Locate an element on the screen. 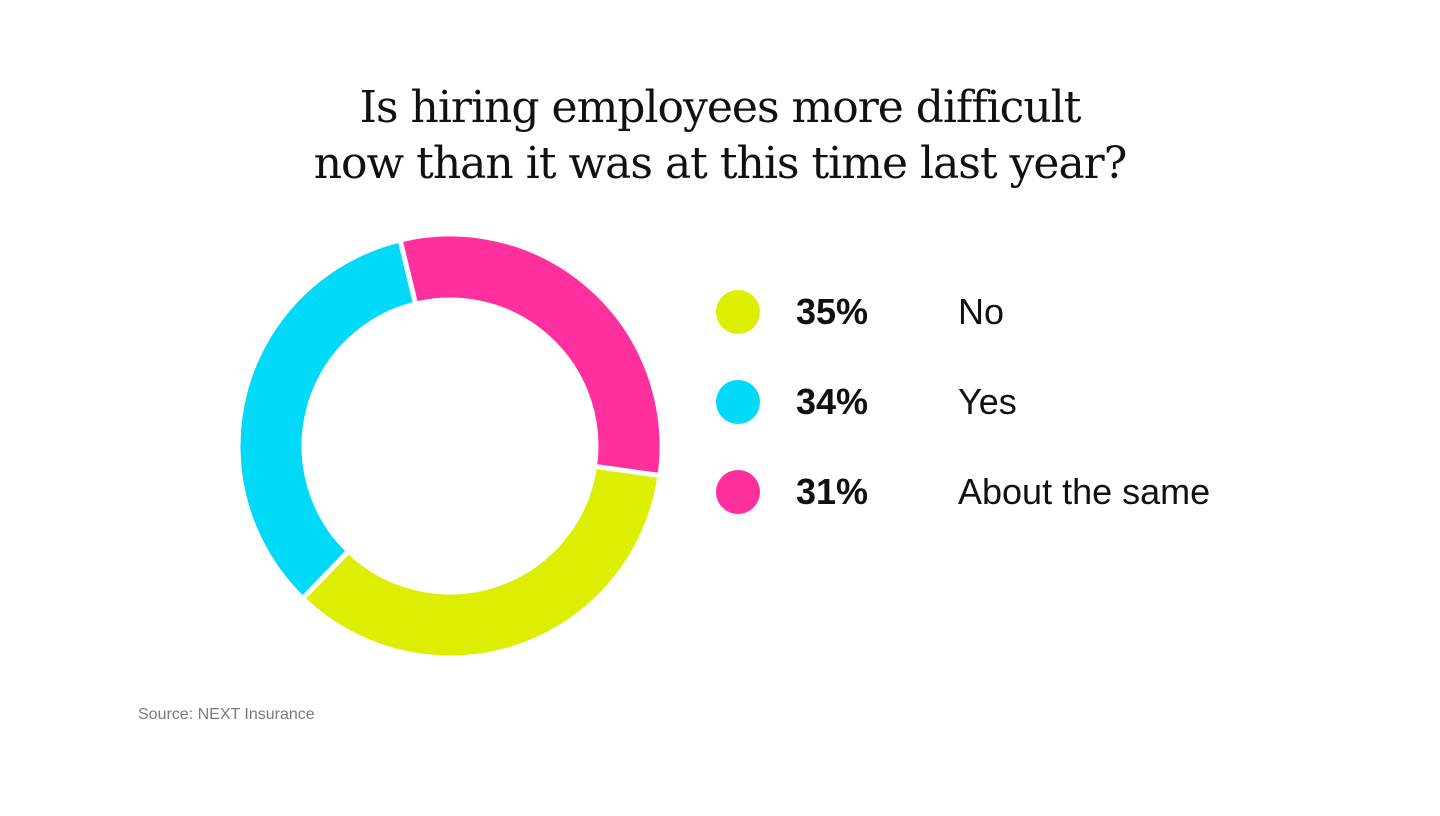 This screenshot has height=816, width=1440. legend-value-about-the-same: 31% is located at coordinates (832, 491).